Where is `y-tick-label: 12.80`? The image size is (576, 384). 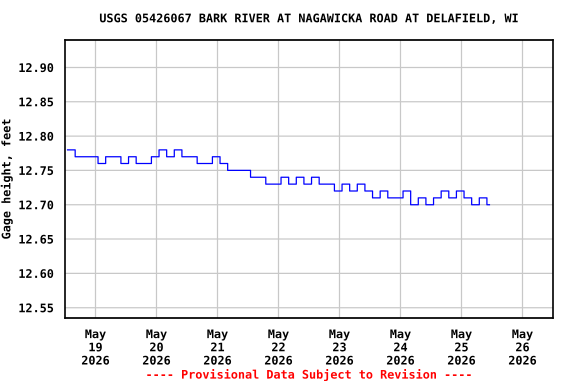 y-tick-label: 12.80 is located at coordinates (36, 136).